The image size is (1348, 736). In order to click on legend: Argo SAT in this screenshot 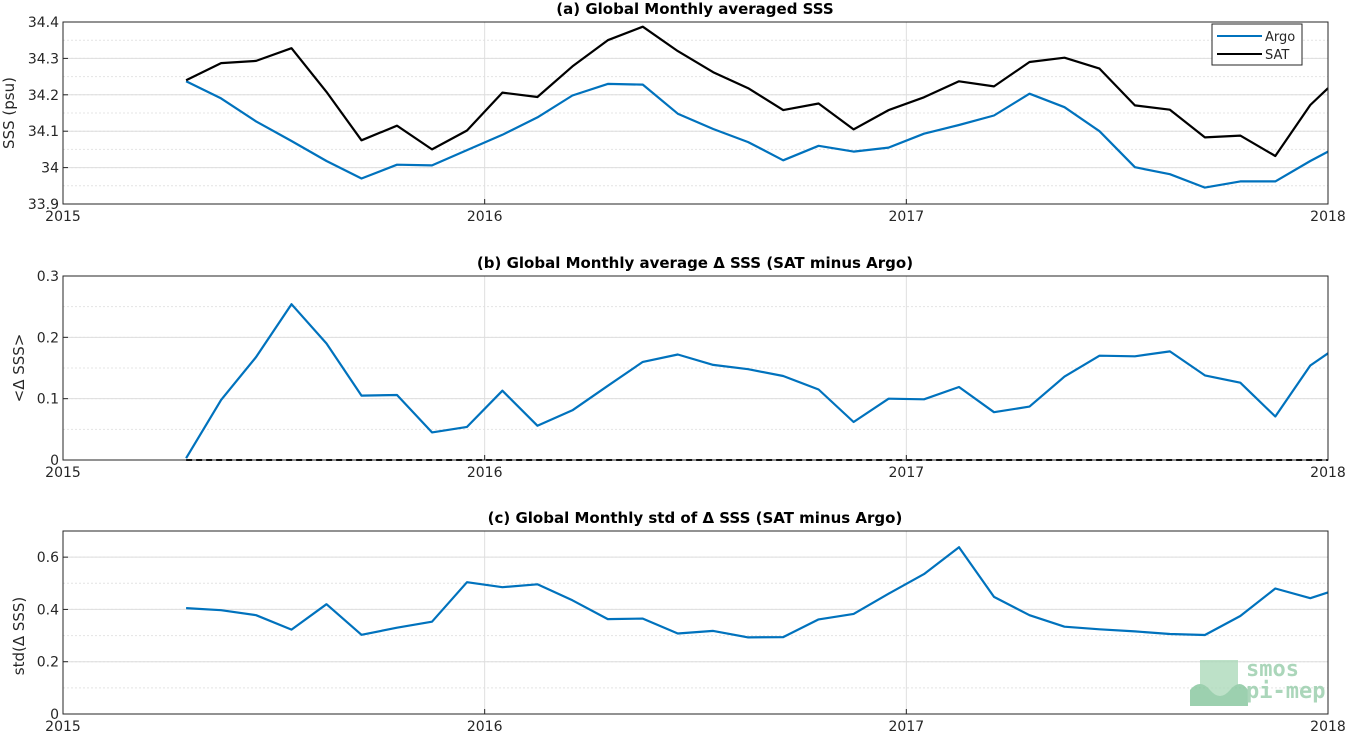, I will do `click(1257, 44)`.